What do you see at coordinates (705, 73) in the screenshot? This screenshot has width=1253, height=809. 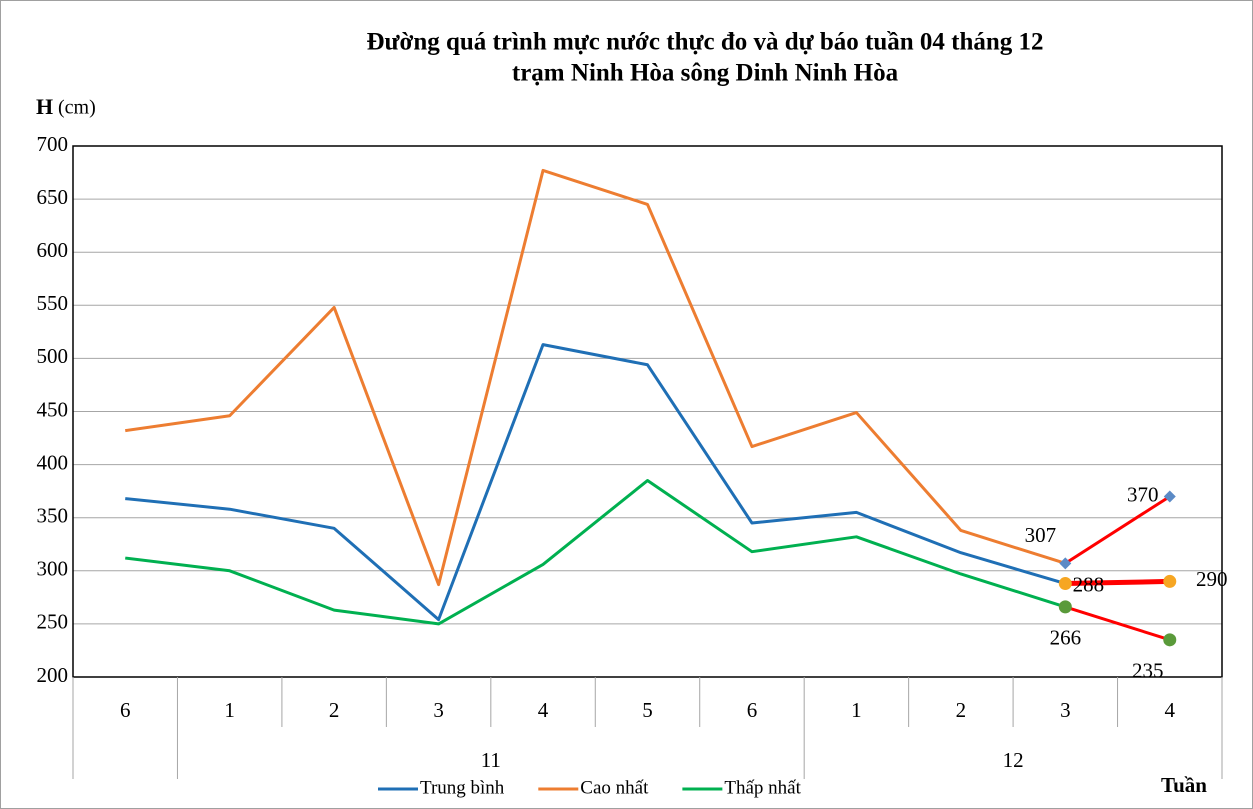 I see `chart-subtitle: trạm Ninh Hòa sông Dinh Ninh Hòa` at bounding box center [705, 73].